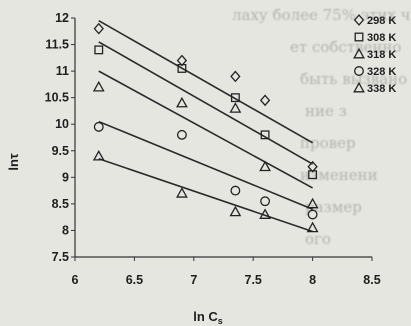 The height and width of the screenshot is (326, 411). What do you see at coordinates (62, 124) in the screenshot?
I see `y-tick-label: 10` at bounding box center [62, 124].